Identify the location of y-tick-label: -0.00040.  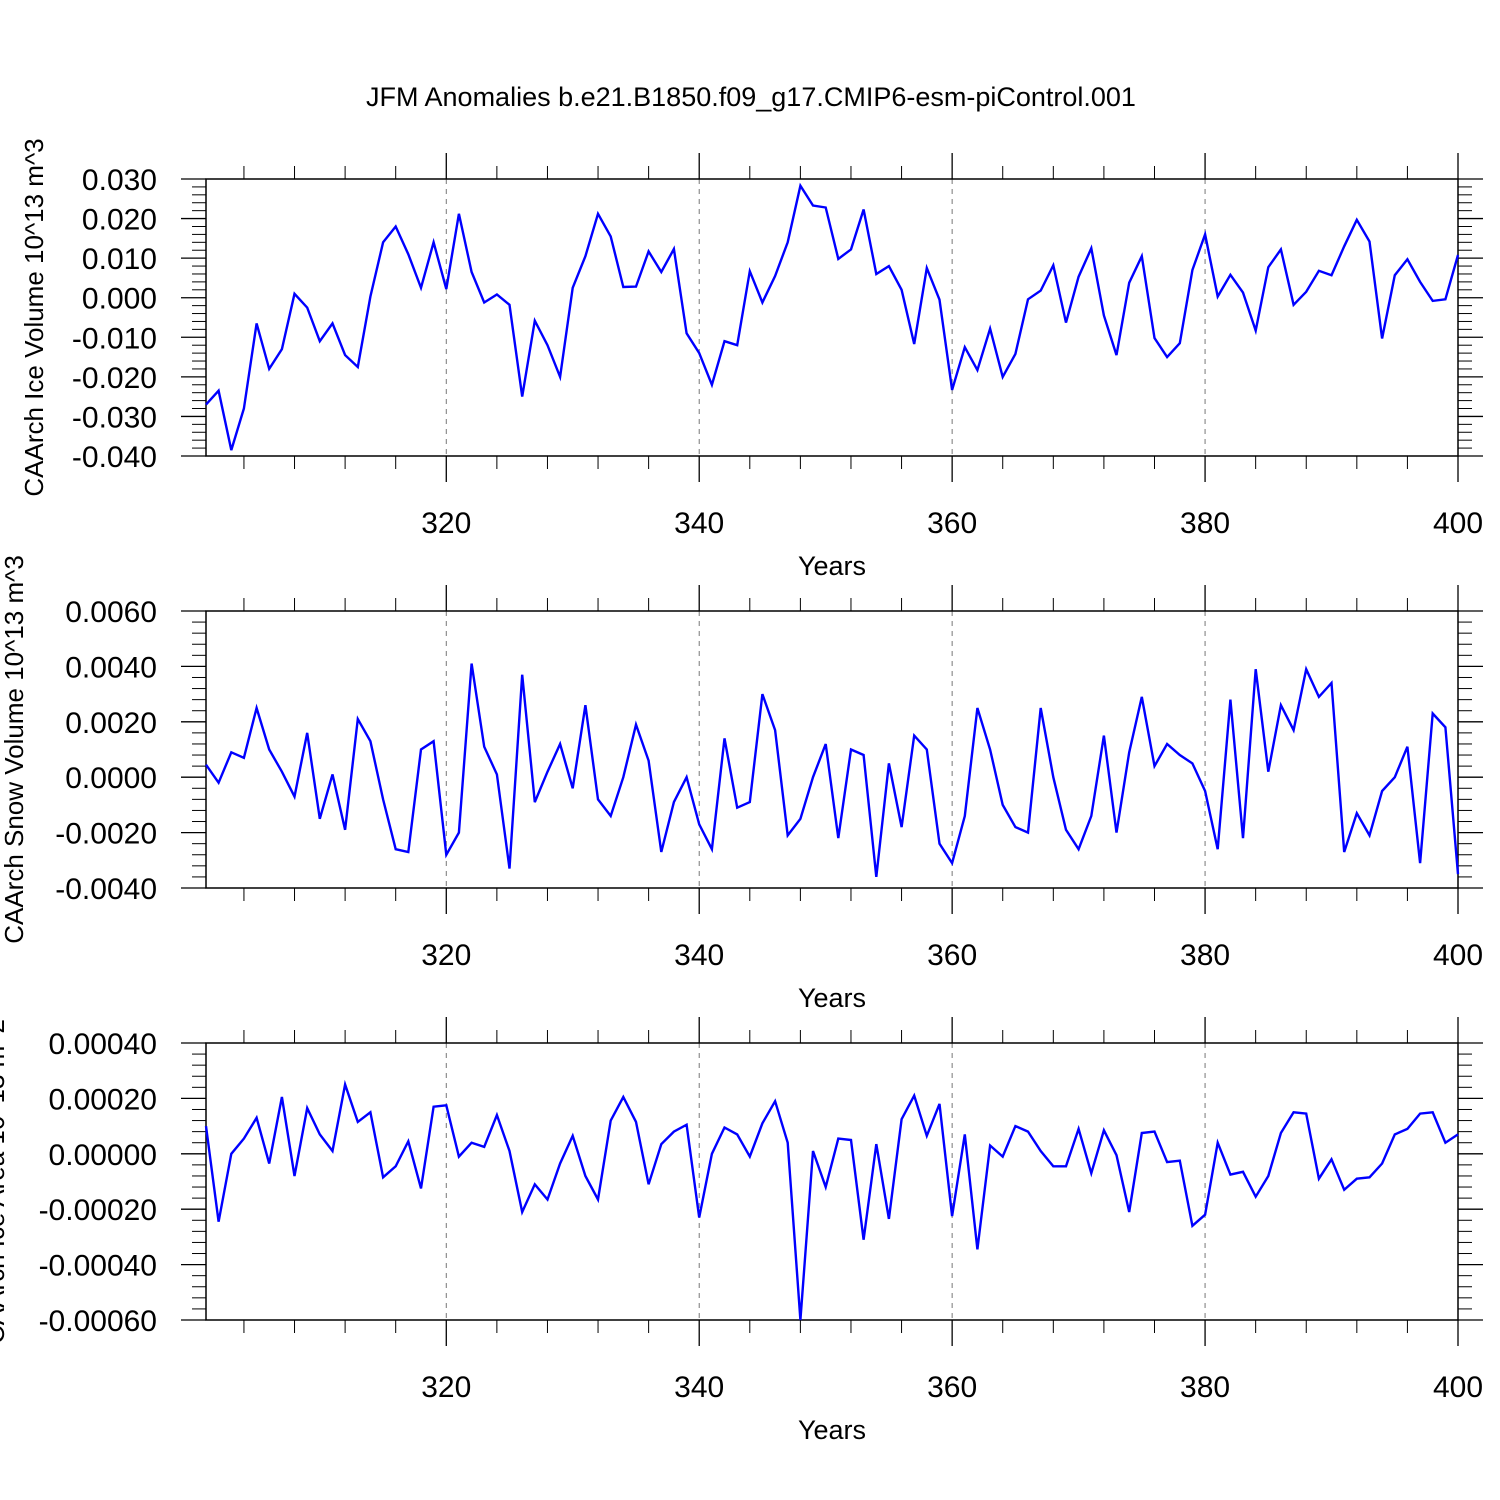
(98, 1266).